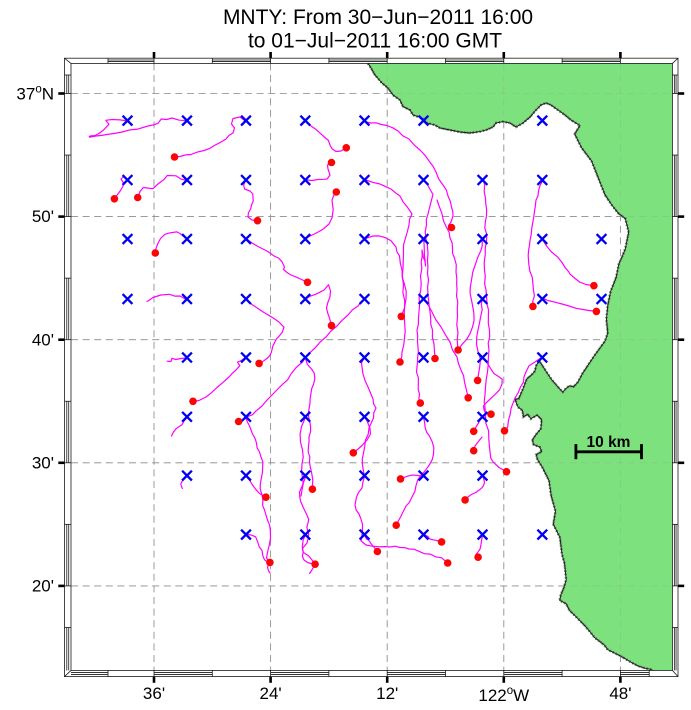  I want to click on svg-text: 37oN, so click(35, 94).